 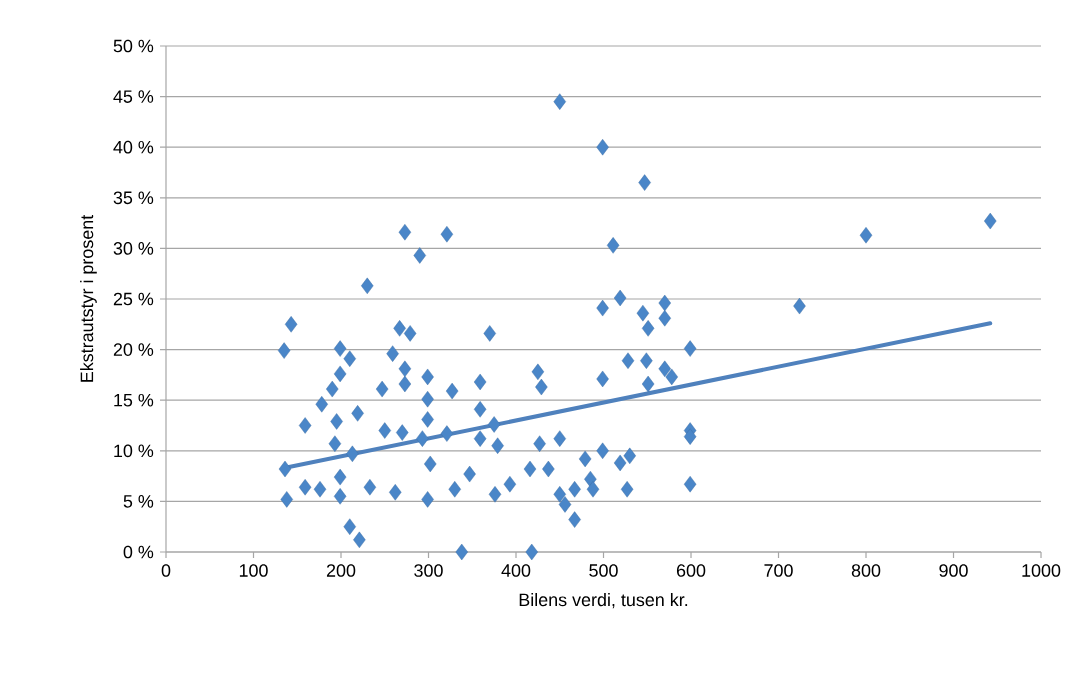 I want to click on y-tick-label: 0 %, so click(x=138, y=552).